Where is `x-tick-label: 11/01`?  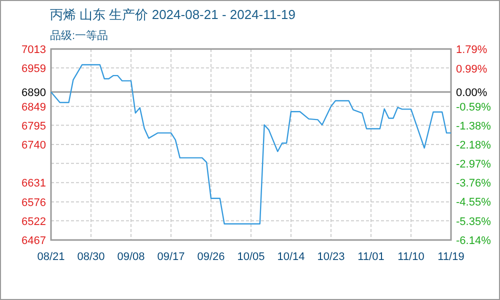
x-tick-label: 11/01 is located at coordinates (371, 257).